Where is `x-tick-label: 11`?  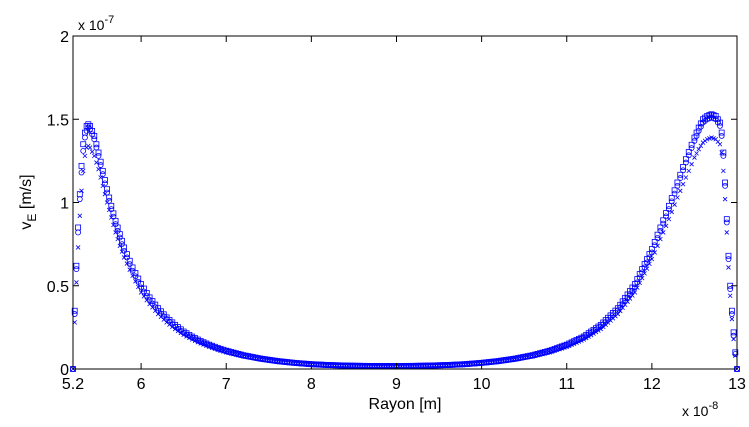
x-tick-label: 11 is located at coordinates (566, 384).